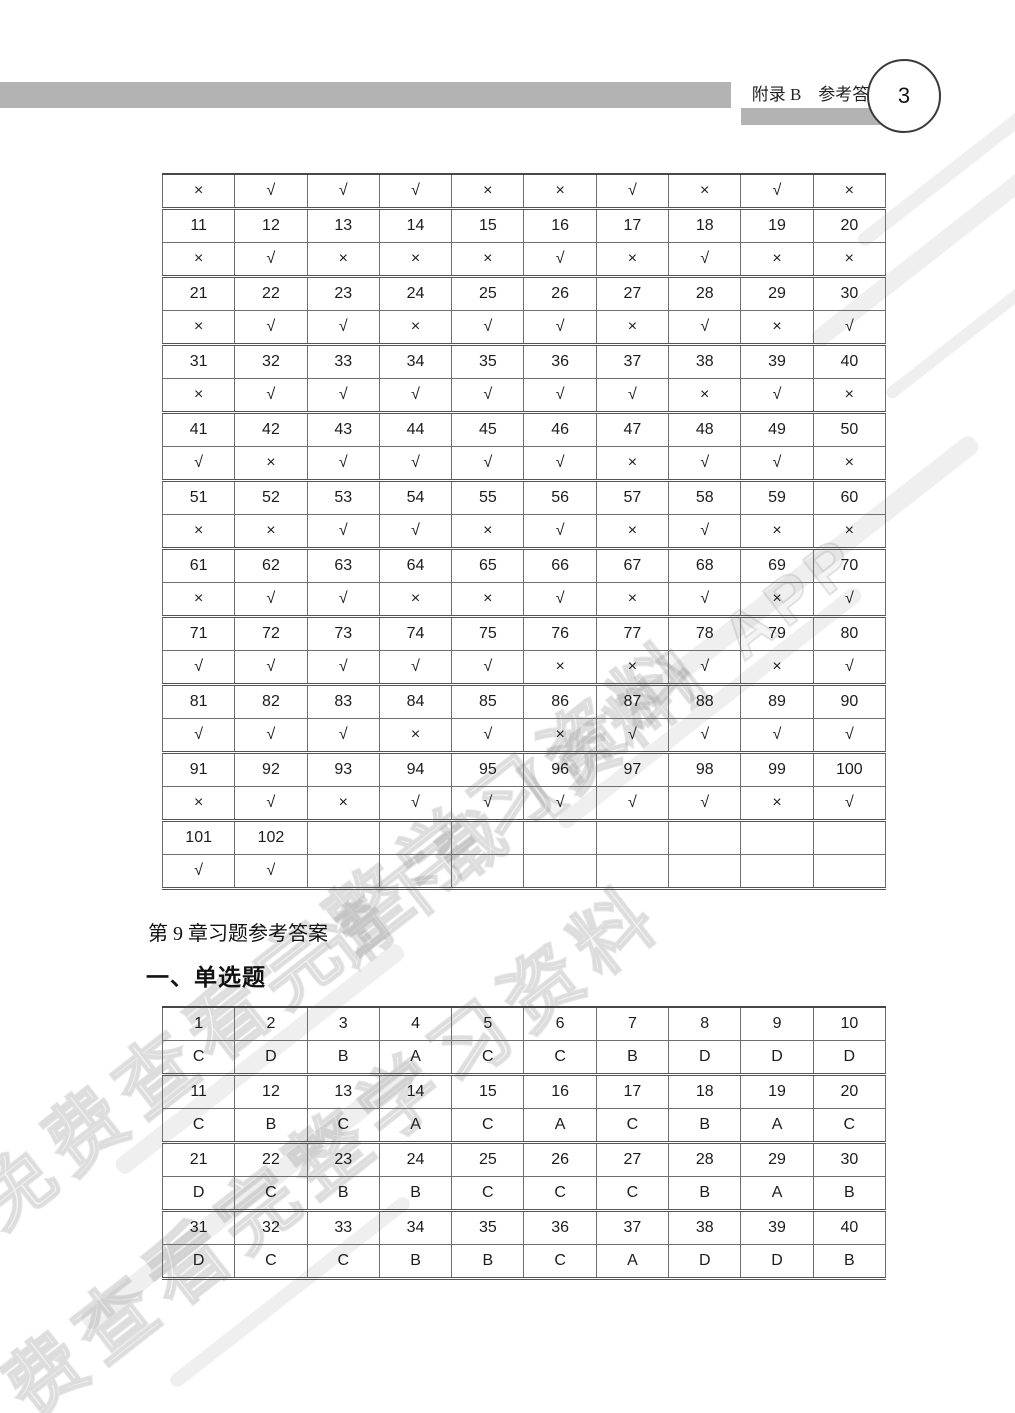  I want to click on question-number-cell: 72, so click(271, 633).